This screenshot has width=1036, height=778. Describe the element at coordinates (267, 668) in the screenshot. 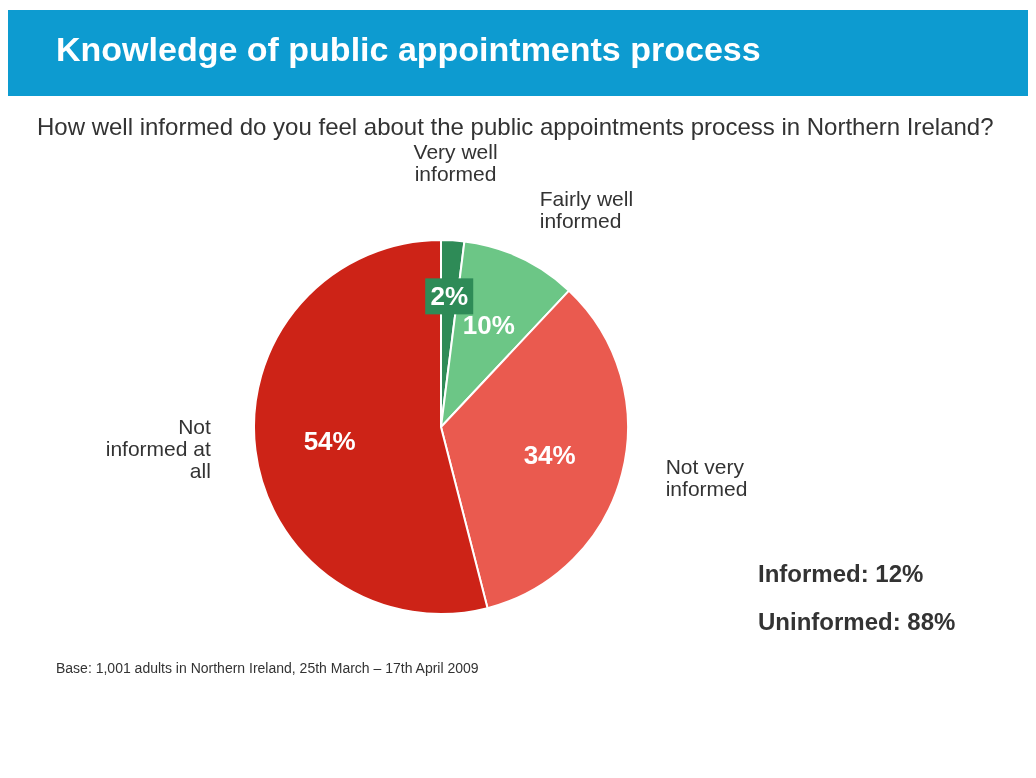

I see `text: Base: 1,001 adults in Northern Ireland, 25th March – 17th April 2009` at that location.